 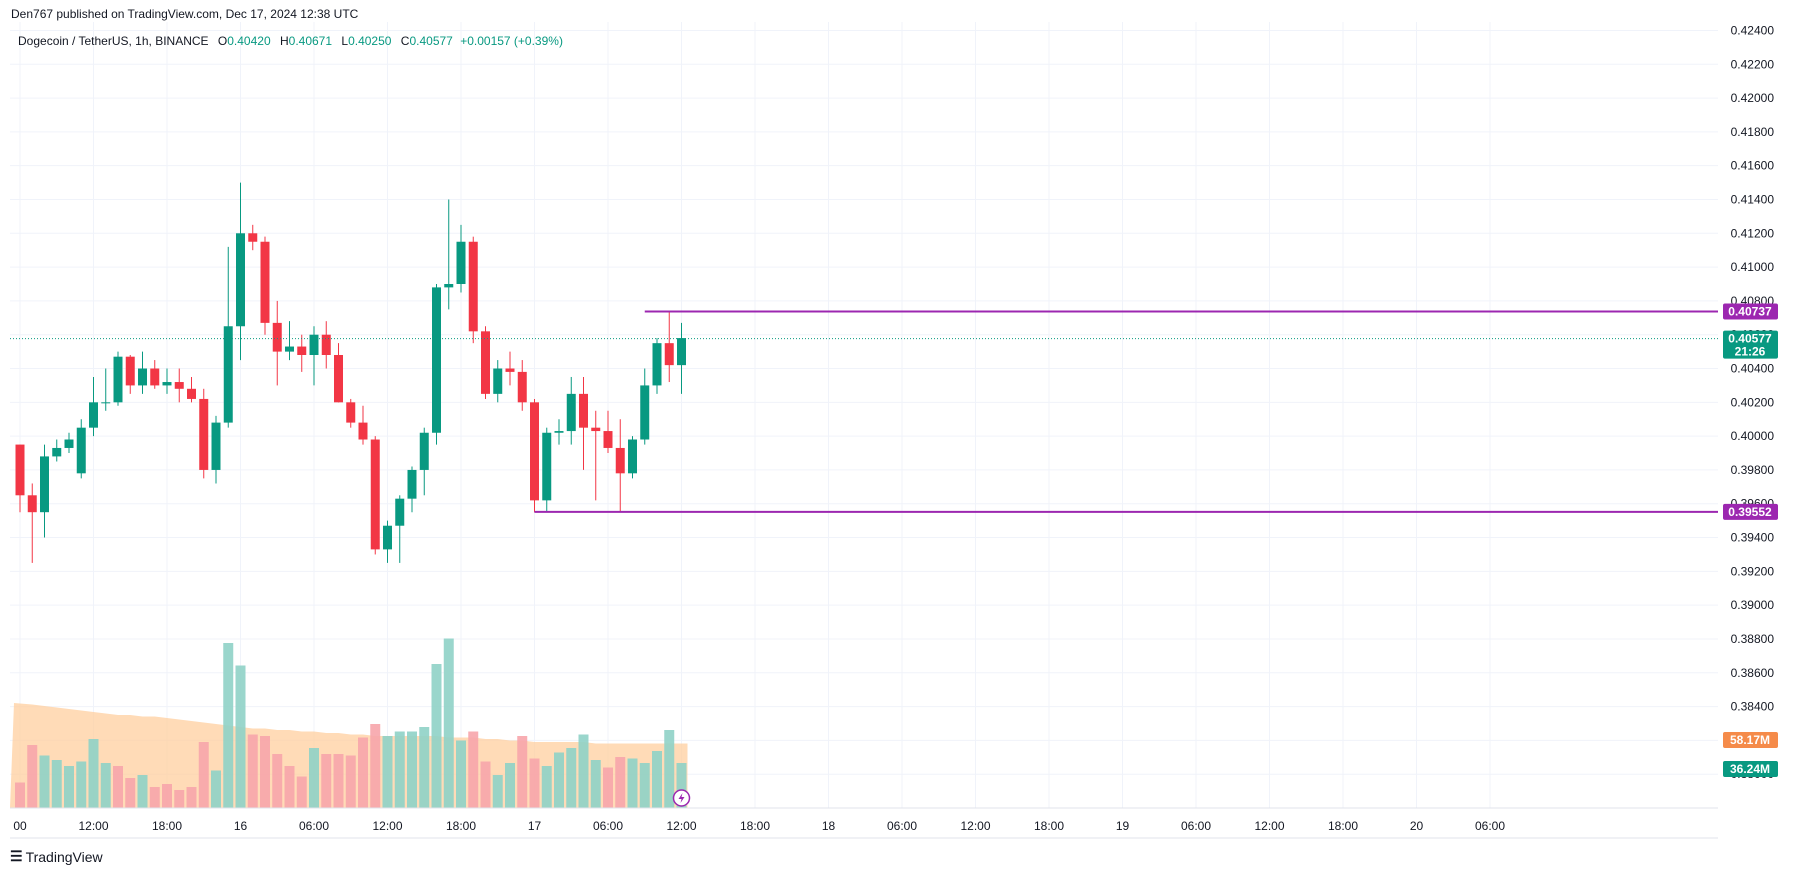 I want to click on price-tick-label: 0.38400, so click(x=1753, y=707).